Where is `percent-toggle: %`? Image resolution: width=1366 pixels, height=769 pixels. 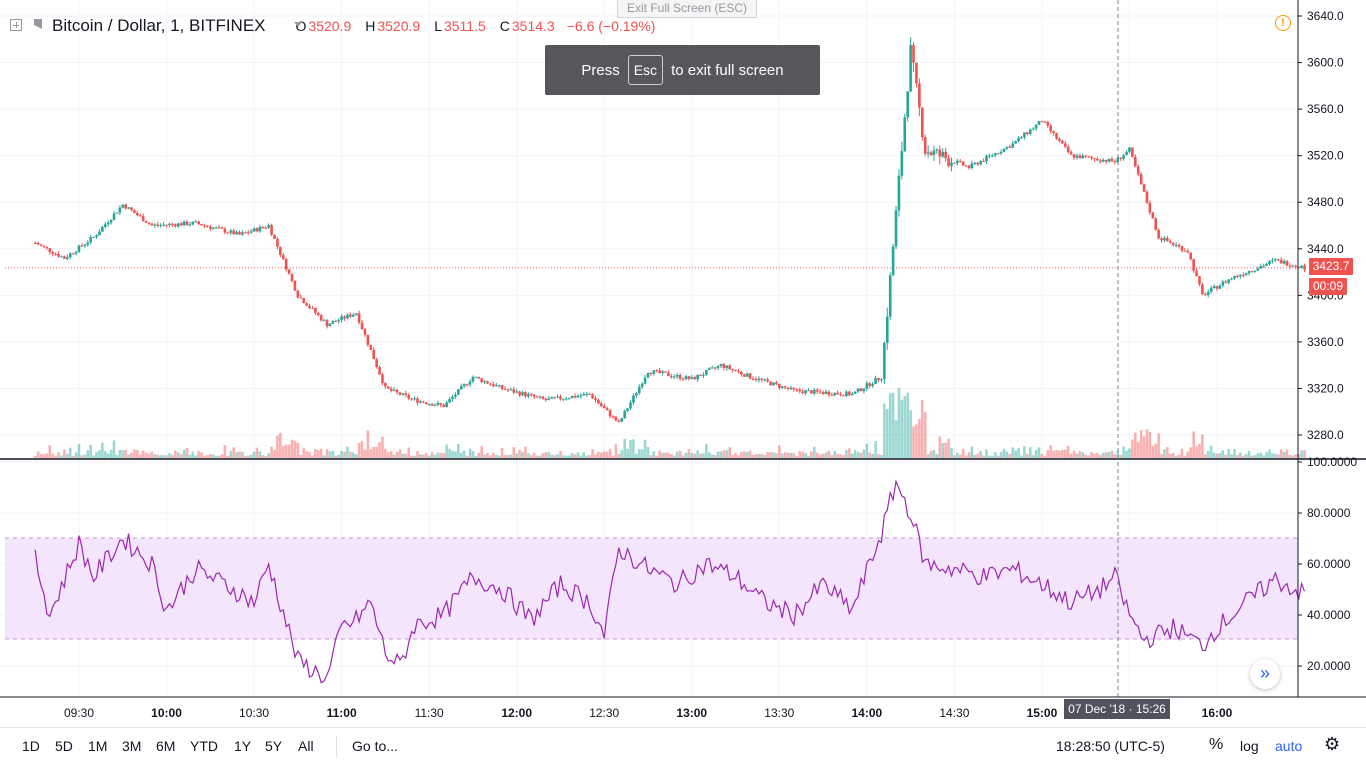
percent-toggle: % is located at coordinates (1216, 744).